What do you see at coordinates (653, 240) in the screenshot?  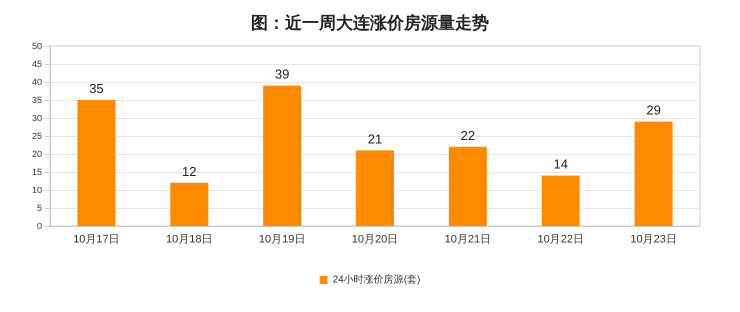 I see `x-tick-label: 10月23日` at bounding box center [653, 240].